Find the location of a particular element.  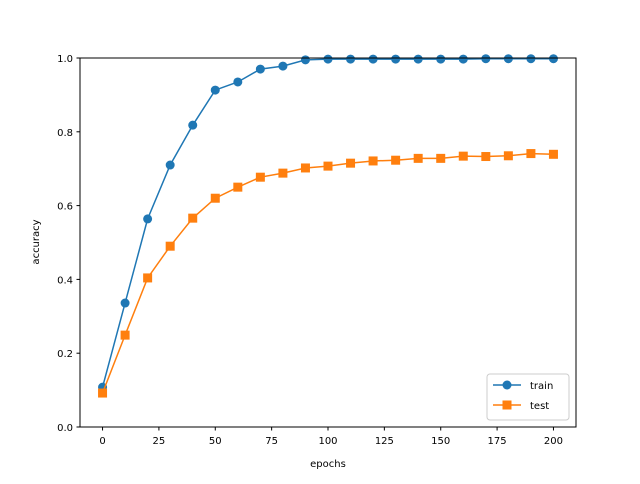

y-tick-label: 0.2 is located at coordinates (65, 354).